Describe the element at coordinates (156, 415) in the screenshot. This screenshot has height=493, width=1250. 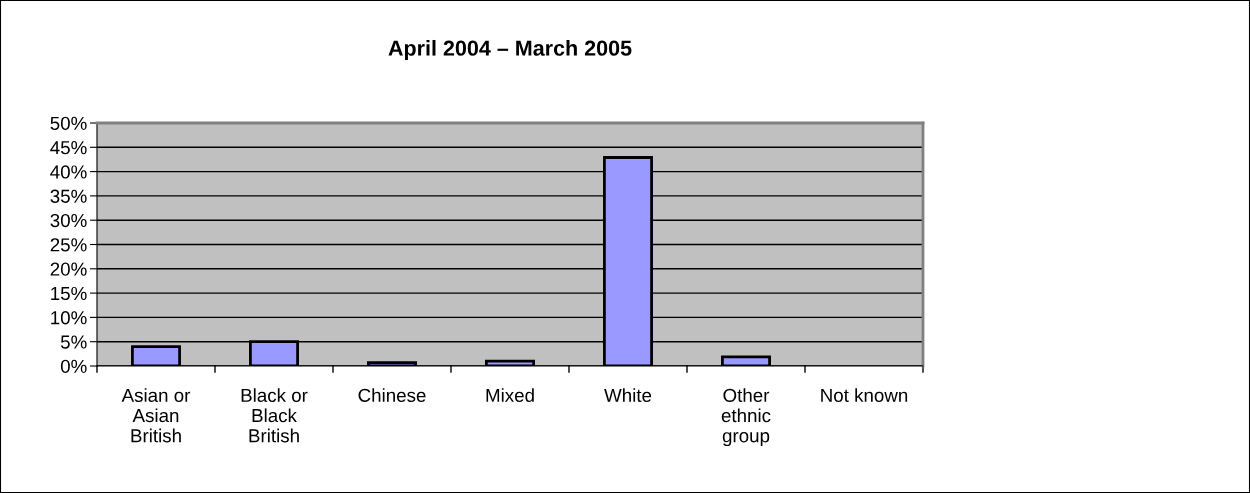
I see `x-tick-label: Asian or Asian British` at that location.